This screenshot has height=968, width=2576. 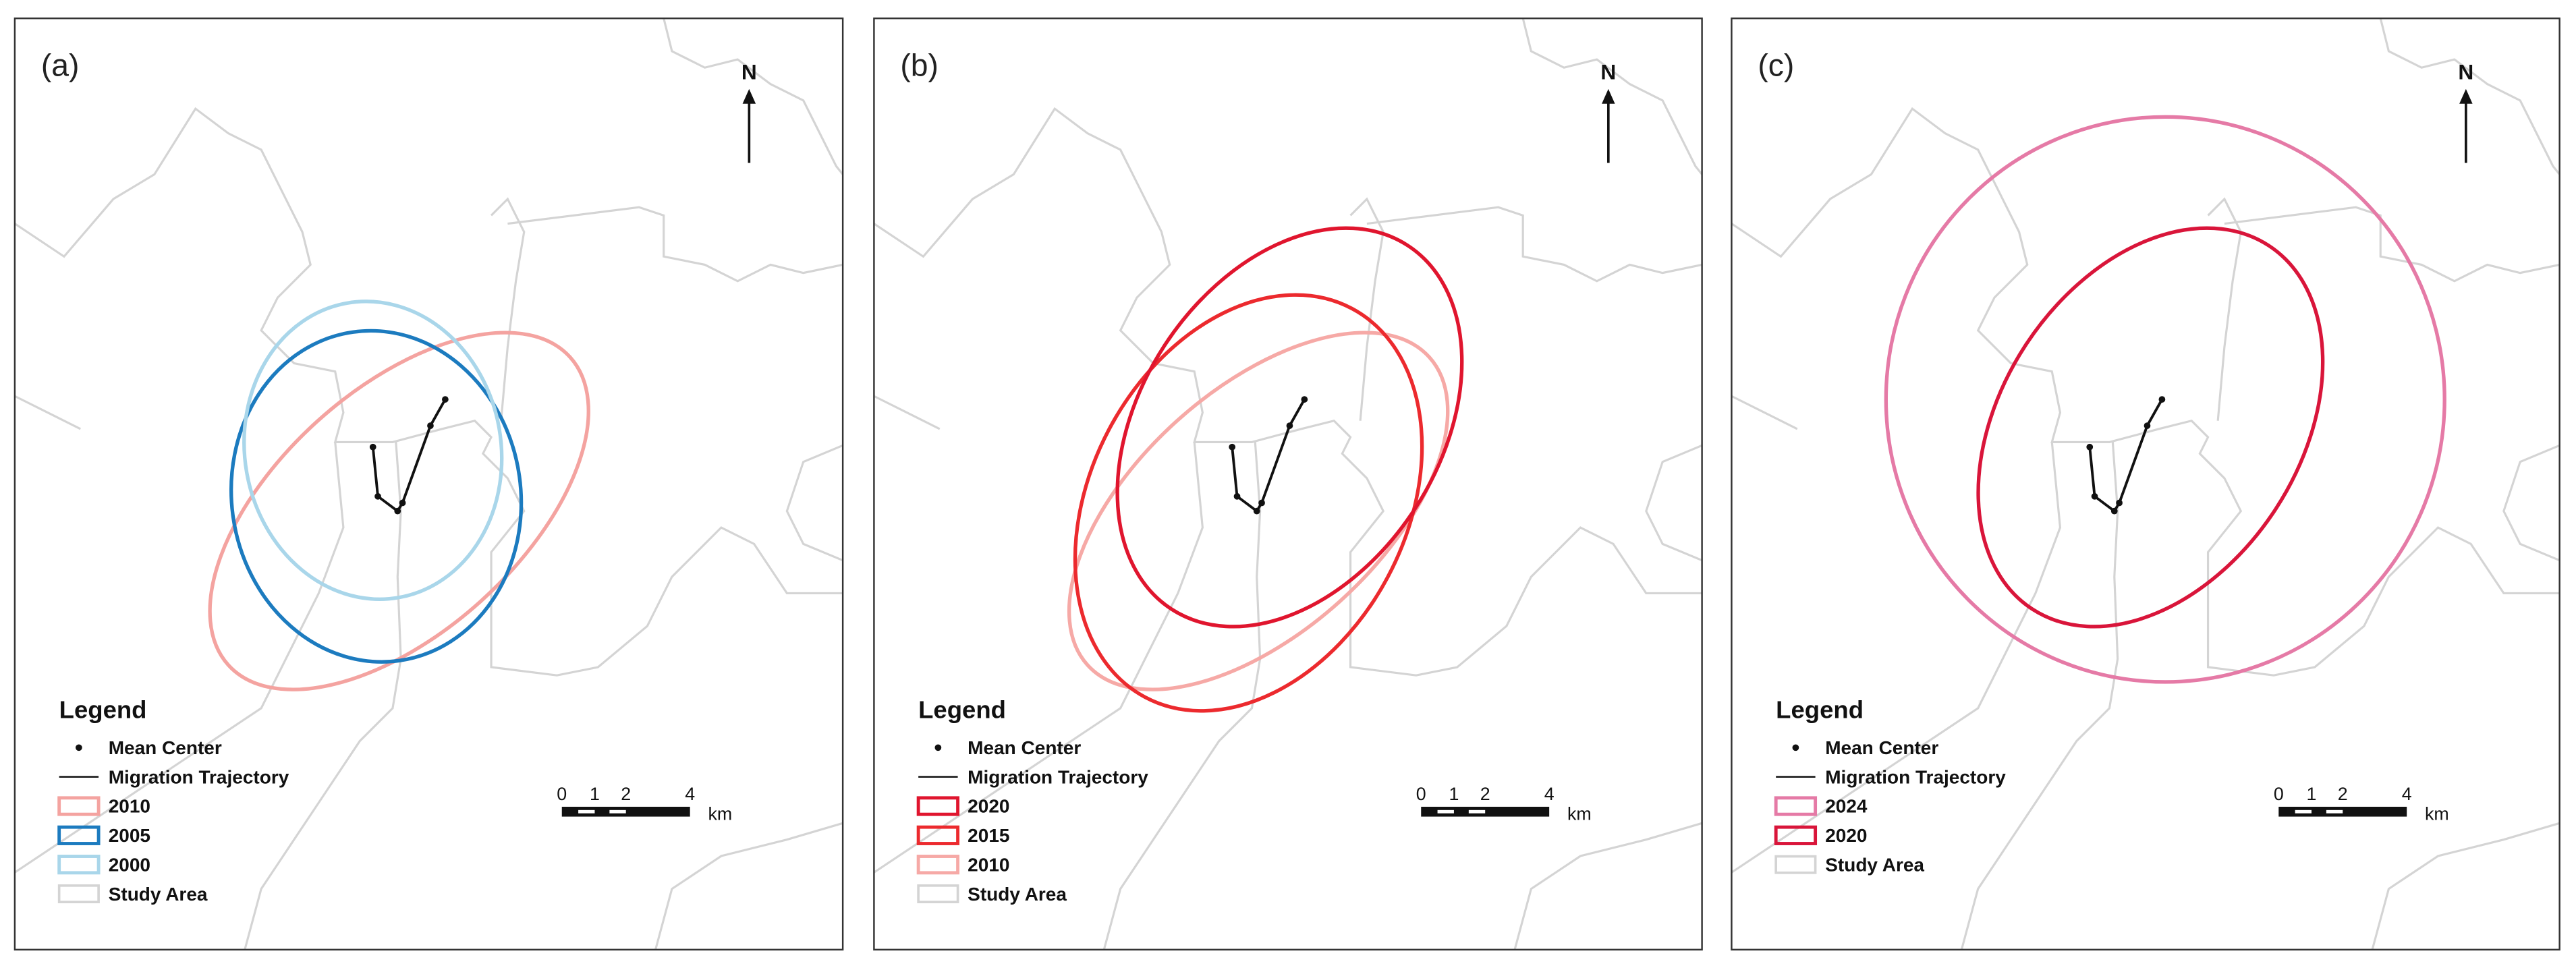 What do you see at coordinates (988, 835) in the screenshot?
I see `legend-item: 2015` at bounding box center [988, 835].